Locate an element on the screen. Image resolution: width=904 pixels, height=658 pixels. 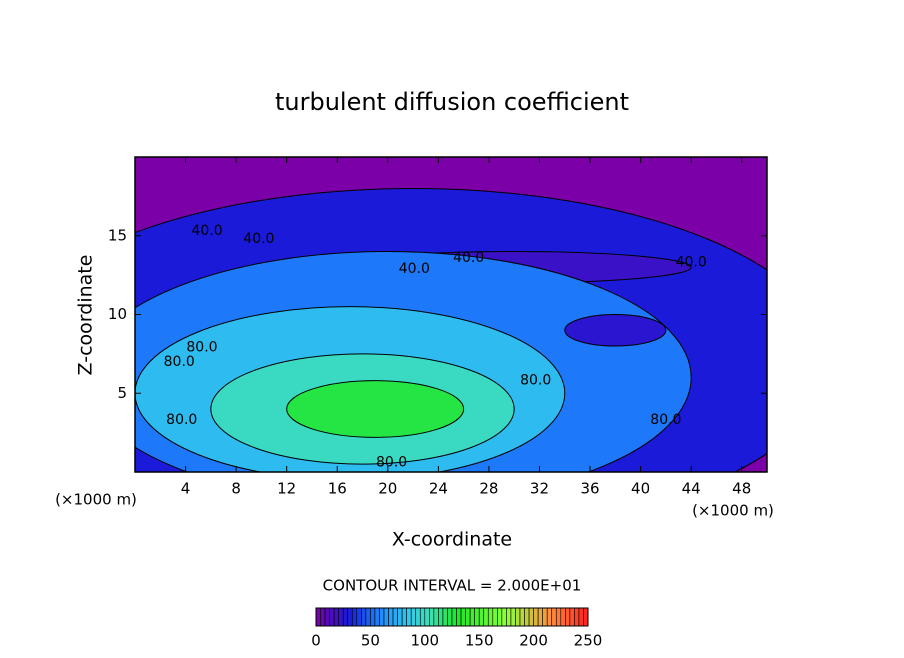
x-tick-label: 12 is located at coordinates (286, 489).